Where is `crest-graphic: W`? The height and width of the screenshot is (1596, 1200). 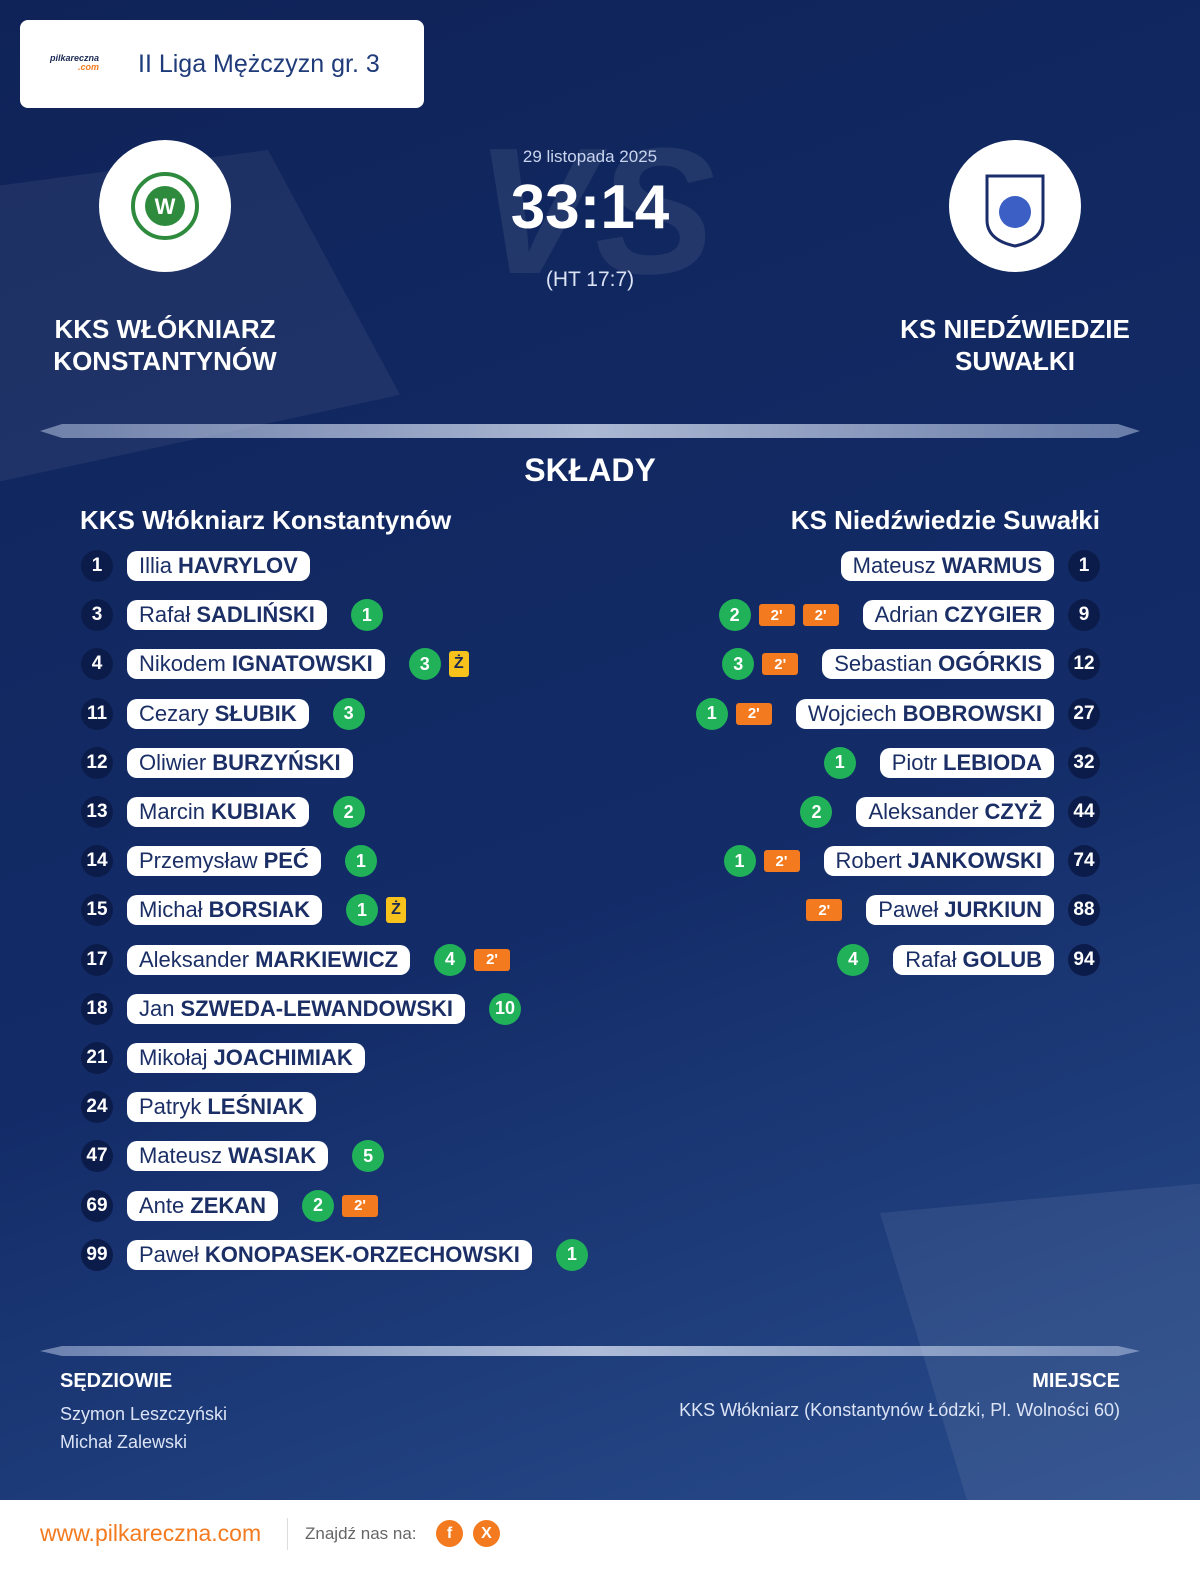 crest-graphic: W is located at coordinates (165, 206).